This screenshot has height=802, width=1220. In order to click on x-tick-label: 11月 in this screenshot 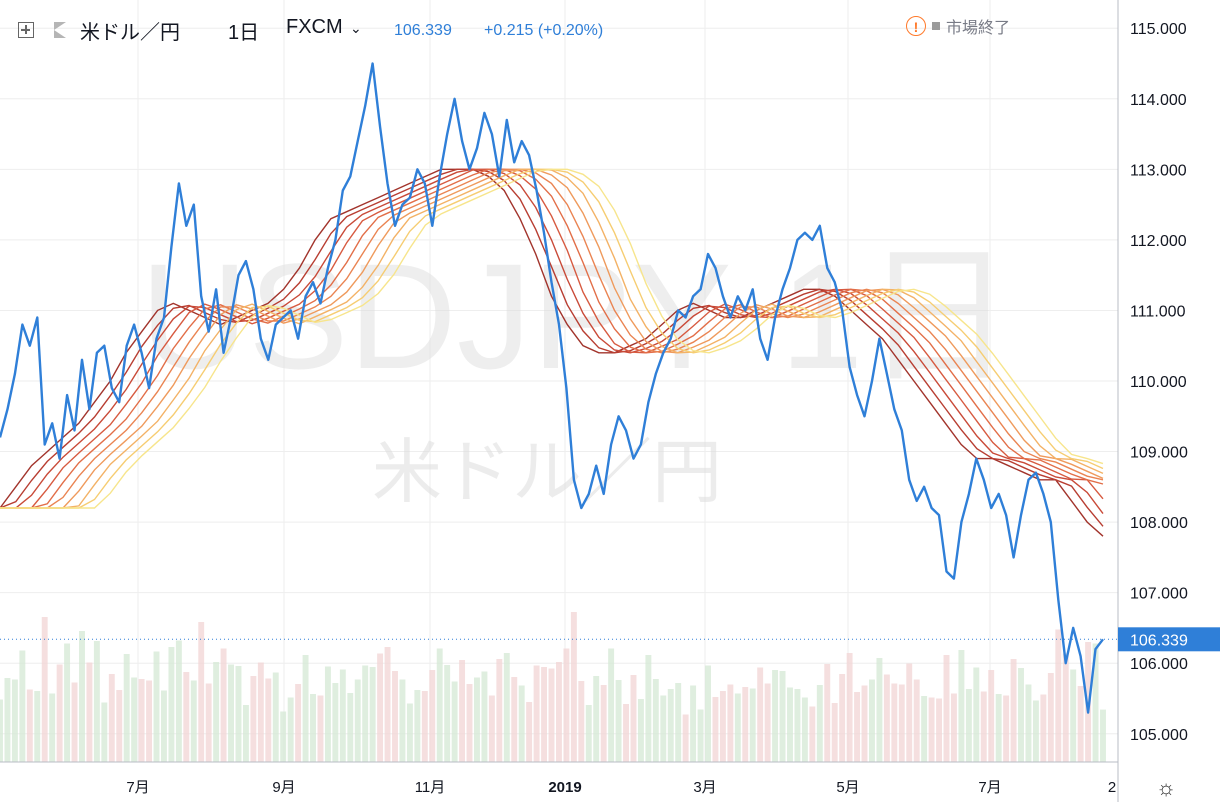, I will do `click(430, 787)`.